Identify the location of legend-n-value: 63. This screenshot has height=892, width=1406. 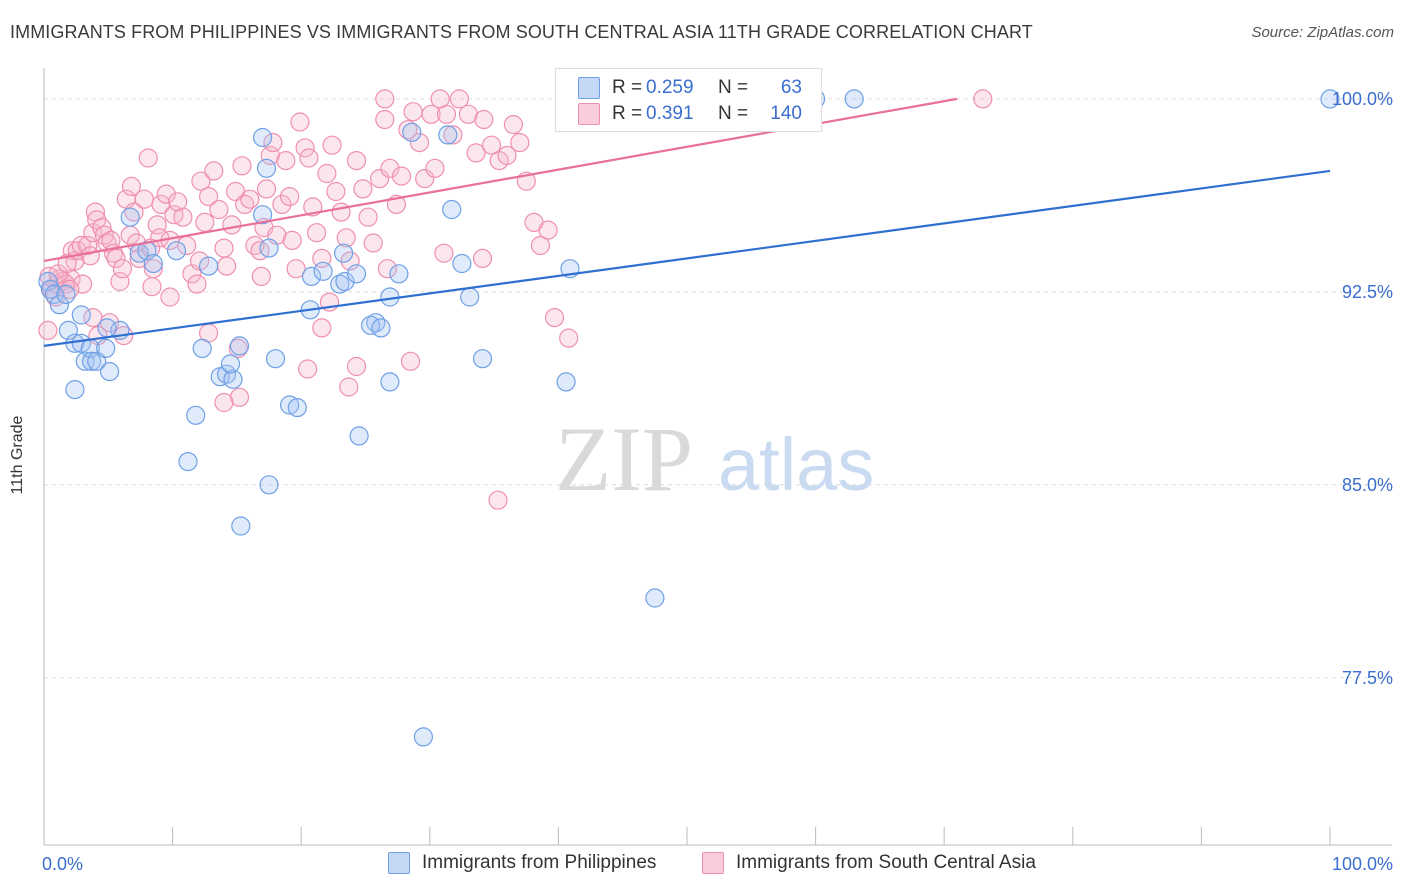
(791, 87).